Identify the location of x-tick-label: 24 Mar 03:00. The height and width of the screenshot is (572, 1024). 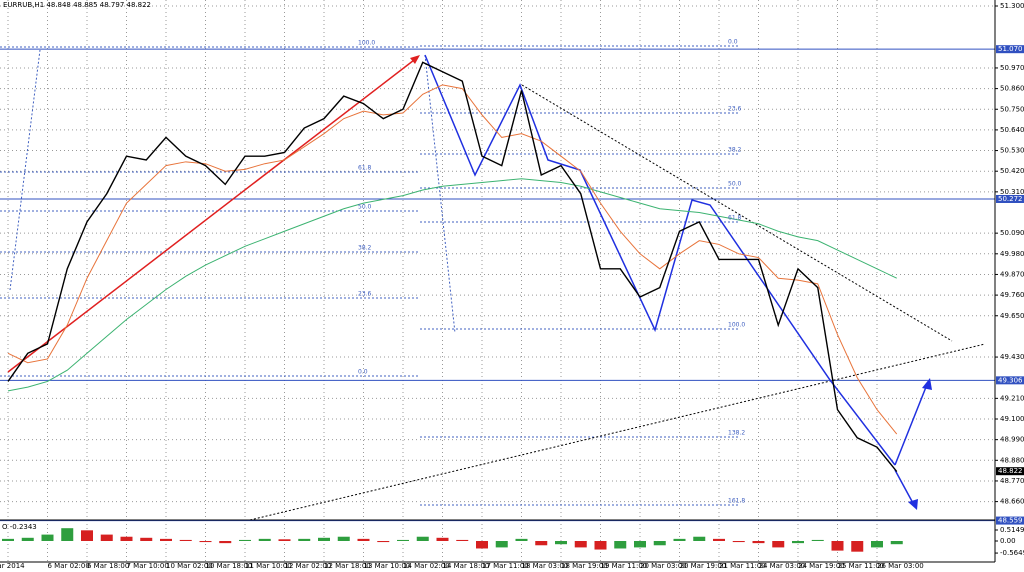
(782, 566).